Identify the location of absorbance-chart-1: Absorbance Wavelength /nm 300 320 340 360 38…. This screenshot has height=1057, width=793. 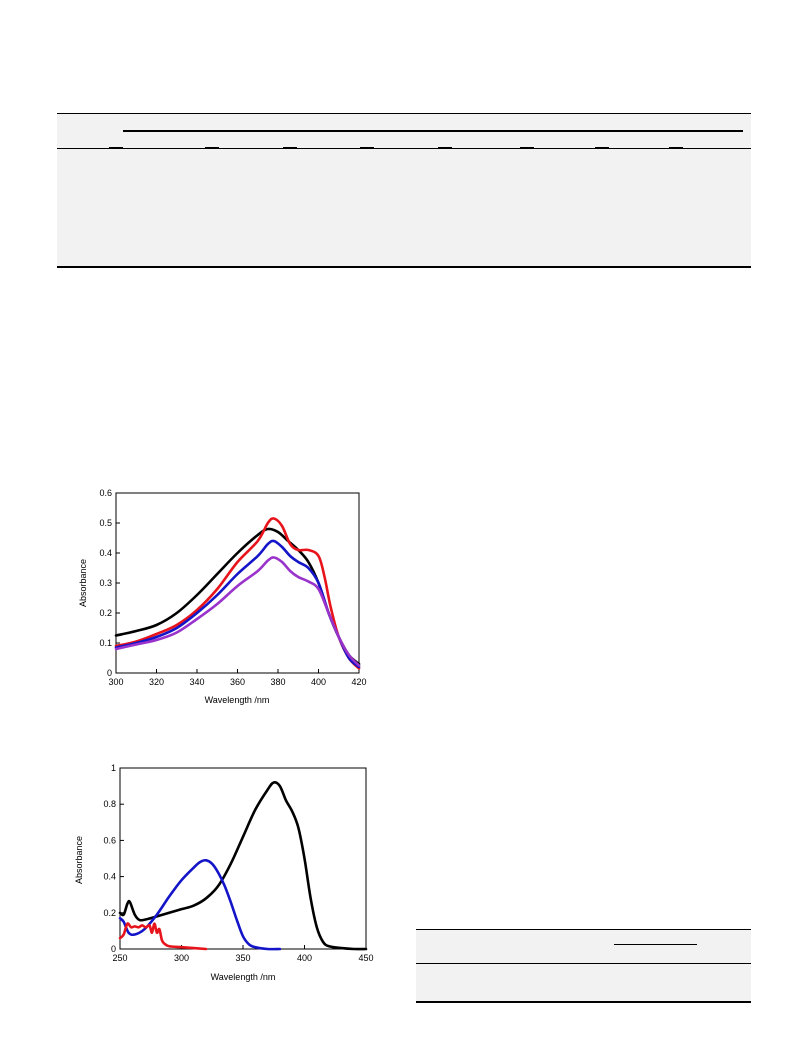
(222, 596).